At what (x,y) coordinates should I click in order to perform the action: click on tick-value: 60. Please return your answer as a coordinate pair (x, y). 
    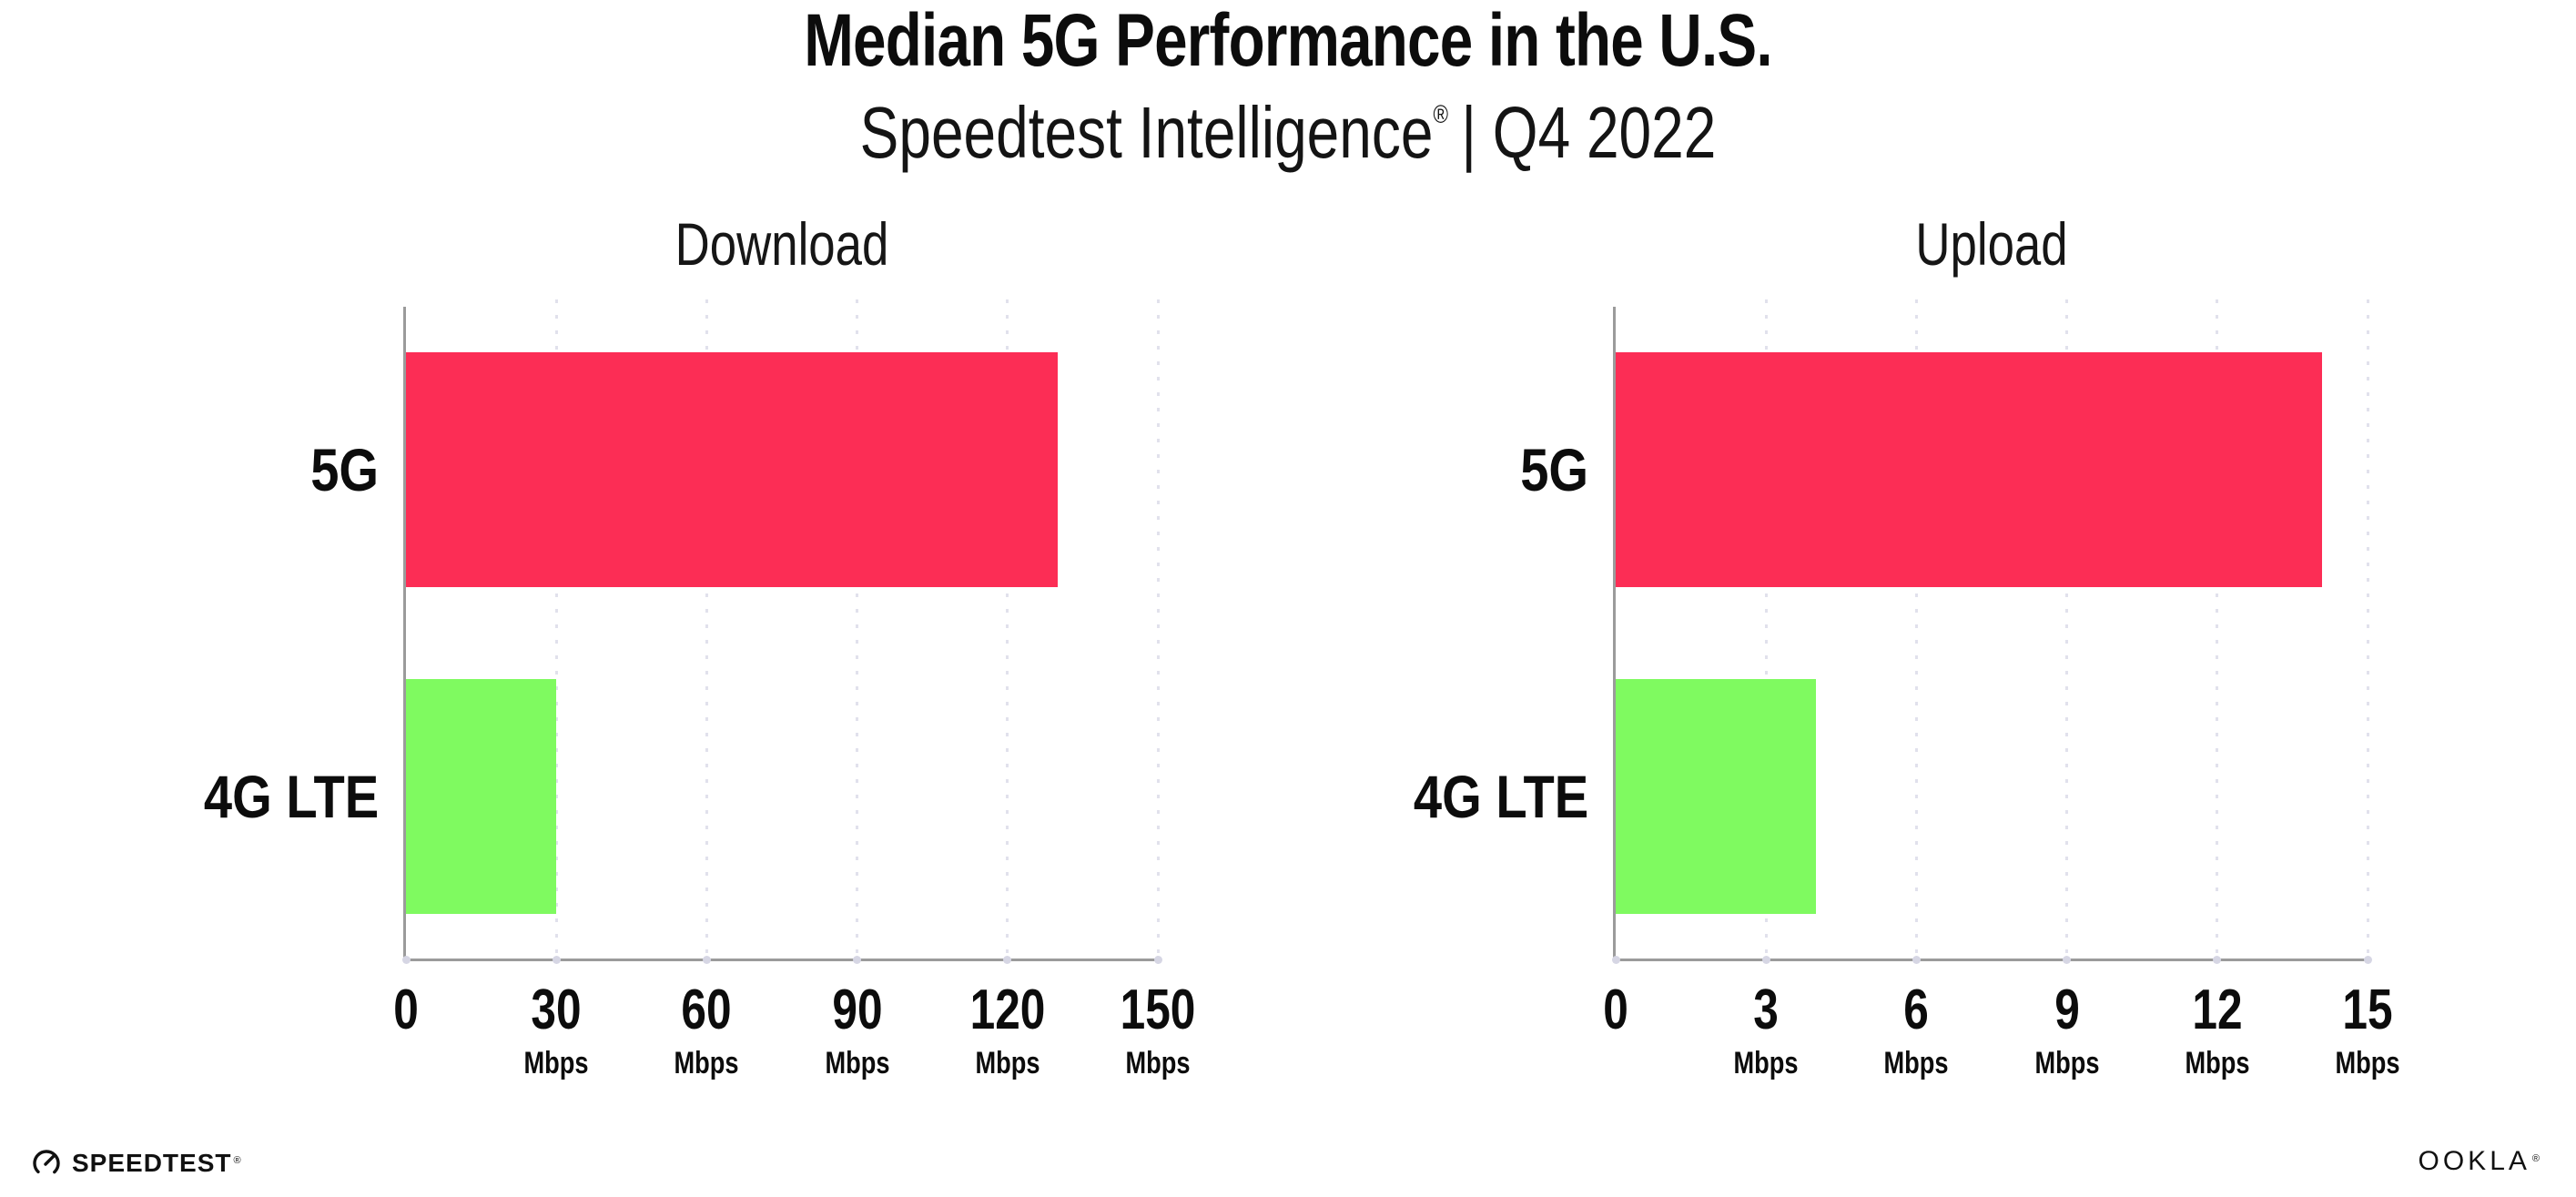
    Looking at the image, I should click on (706, 1010).